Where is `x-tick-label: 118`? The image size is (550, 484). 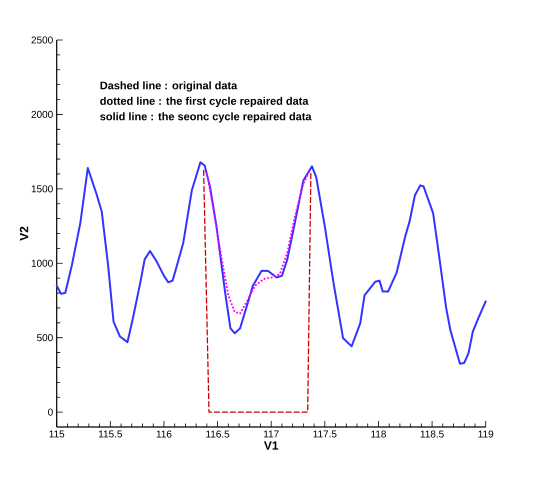 x-tick-label: 118 is located at coordinates (378, 434).